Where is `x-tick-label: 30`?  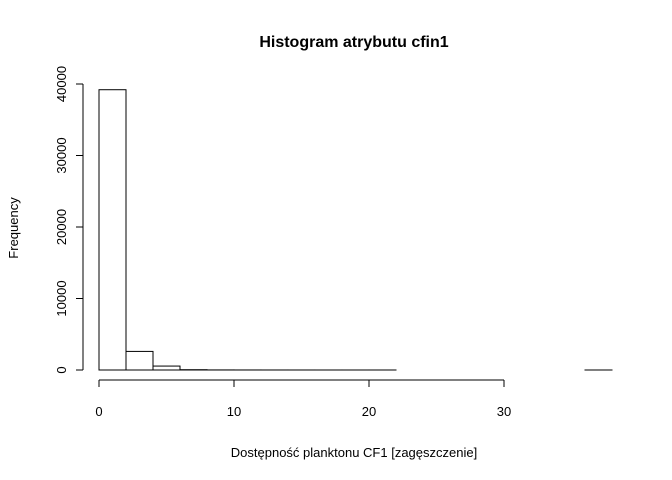 x-tick-label: 30 is located at coordinates (504, 411).